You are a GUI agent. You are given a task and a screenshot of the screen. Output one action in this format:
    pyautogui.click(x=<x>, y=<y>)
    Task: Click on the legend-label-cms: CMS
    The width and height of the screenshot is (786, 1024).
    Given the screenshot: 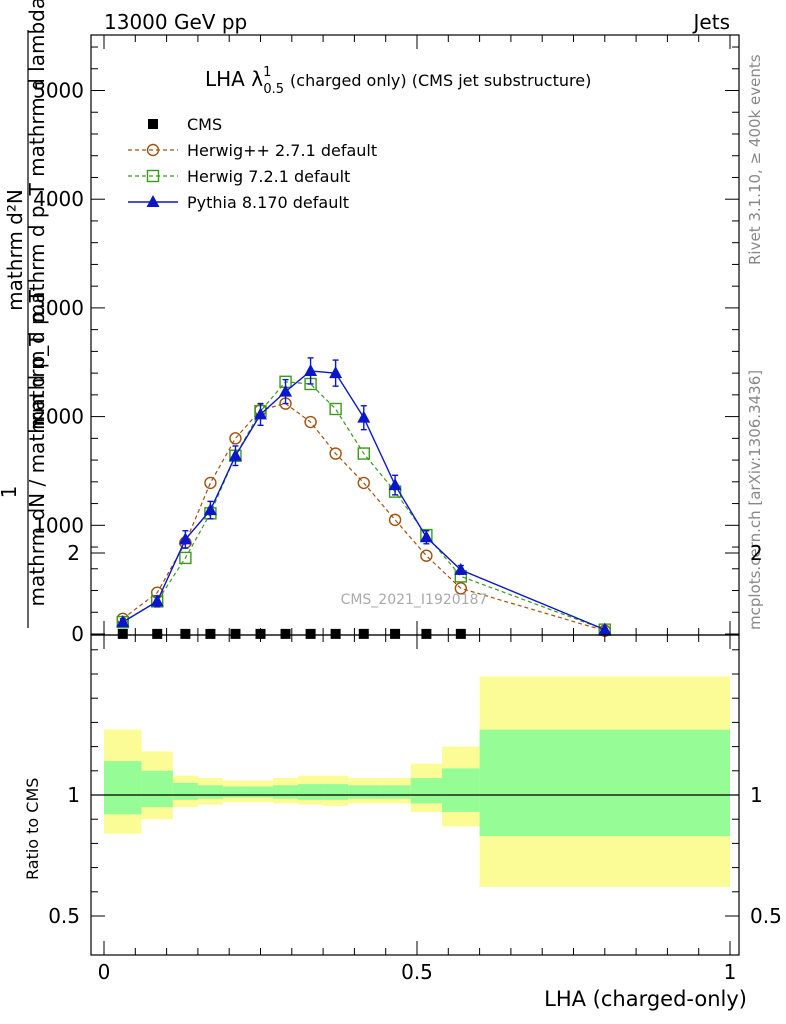 What is the action you would take?
    pyautogui.click(x=204, y=124)
    